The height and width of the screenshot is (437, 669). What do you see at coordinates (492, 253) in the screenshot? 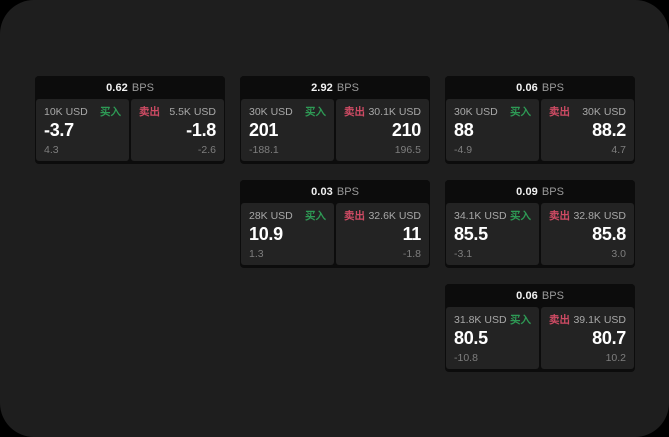
I see `buy-panel-foot: -3.1` at bounding box center [492, 253].